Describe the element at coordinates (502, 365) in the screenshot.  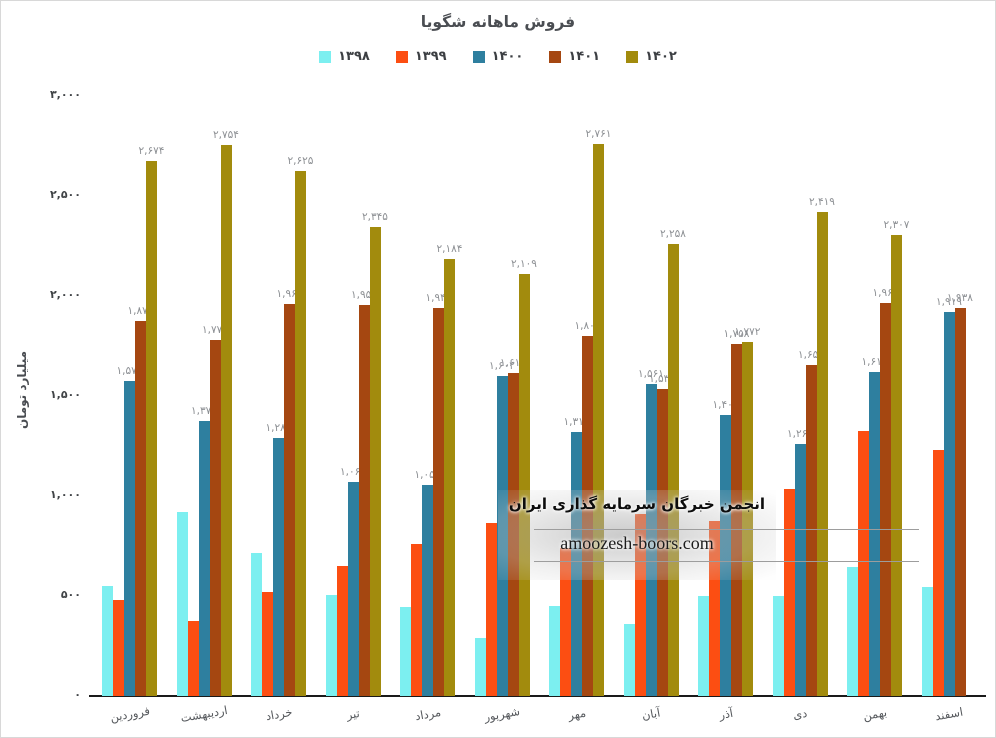
I see `bar-label-1400-6: ۱,۶۰۲` at that location.